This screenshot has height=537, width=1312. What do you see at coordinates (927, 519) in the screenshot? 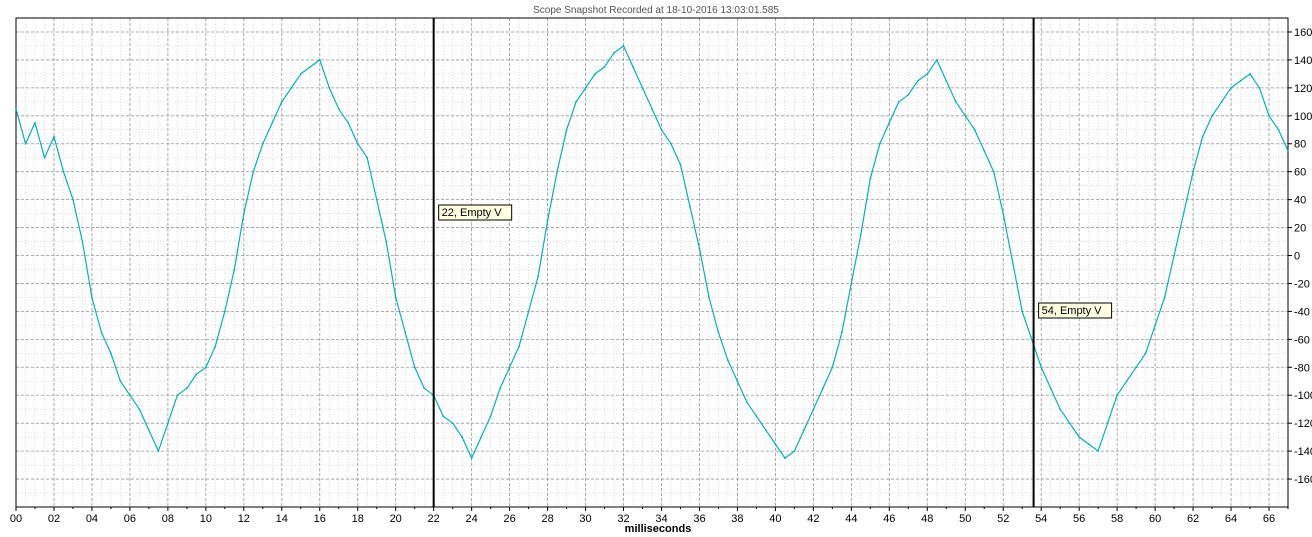
I see `x-tick-label: 48` at bounding box center [927, 519].